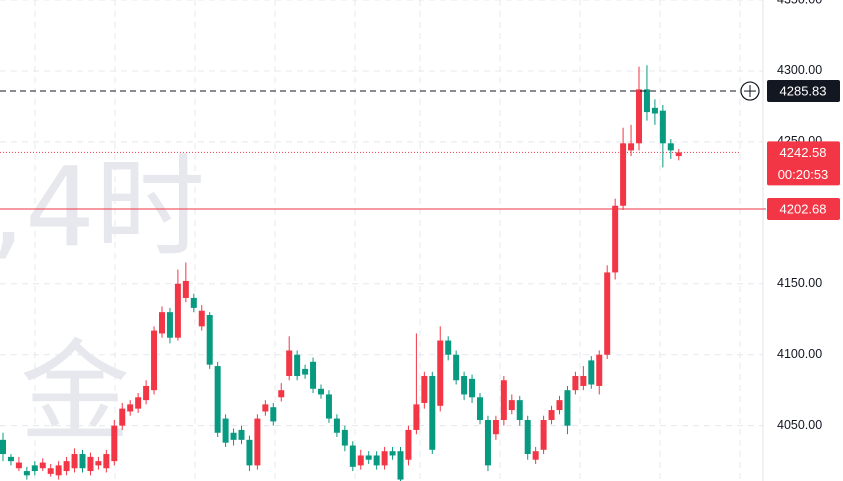  Describe the element at coordinates (799, 70) in the screenshot. I see `y-tick-label: 4300.00` at that location.